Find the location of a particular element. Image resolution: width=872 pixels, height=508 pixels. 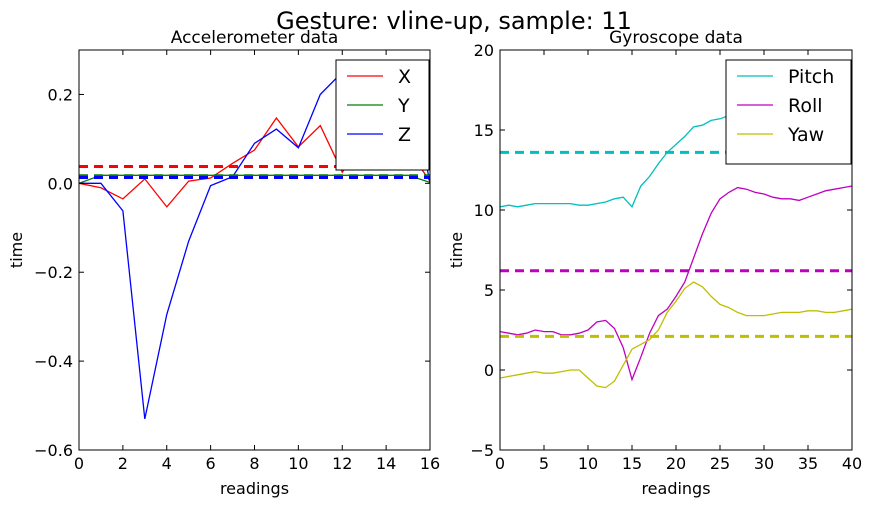

x-tick-label: 16 is located at coordinates (430, 463).